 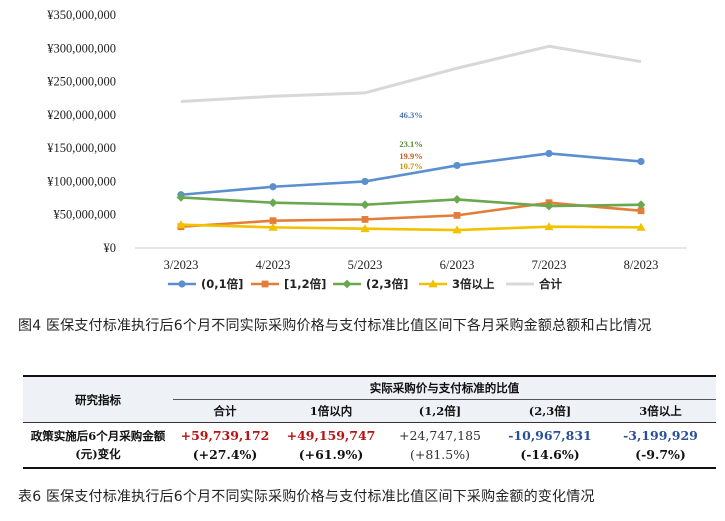 What do you see at coordinates (410, 166) in the screenshot?
I see `annotation-label: 10.7%` at bounding box center [410, 166].